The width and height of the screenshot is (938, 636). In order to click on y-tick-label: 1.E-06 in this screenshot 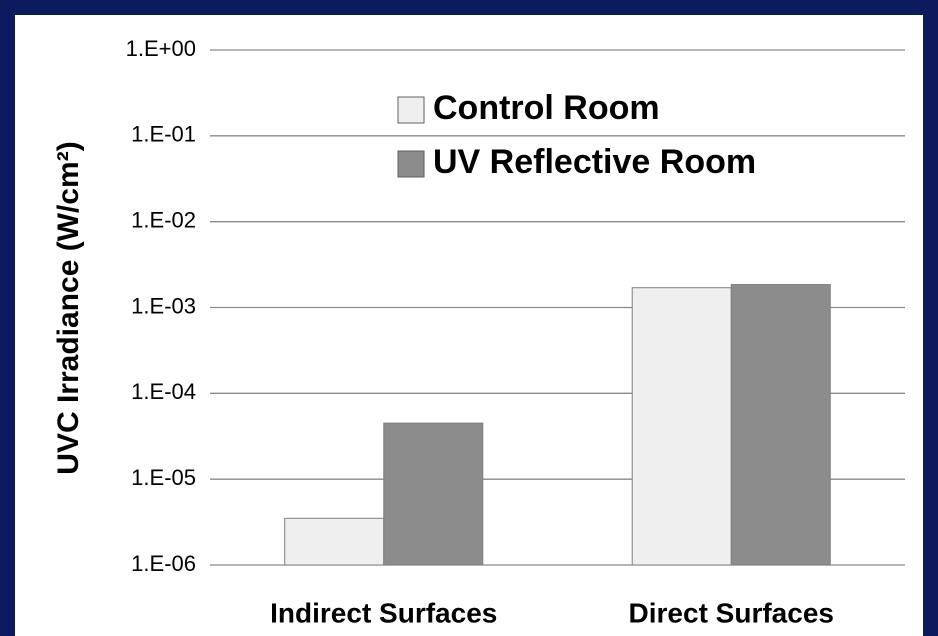, I will do `click(163, 563)`.